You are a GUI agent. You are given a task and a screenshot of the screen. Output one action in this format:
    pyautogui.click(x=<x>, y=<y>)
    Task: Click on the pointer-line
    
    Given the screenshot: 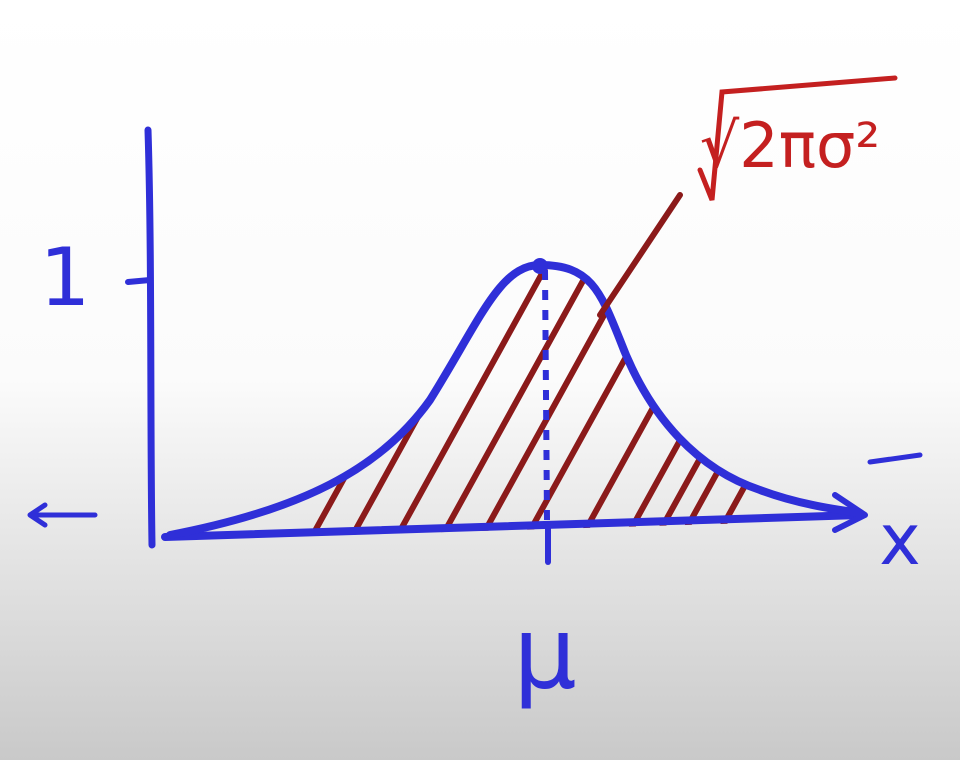 What is the action you would take?
    pyautogui.click(x=640, y=255)
    